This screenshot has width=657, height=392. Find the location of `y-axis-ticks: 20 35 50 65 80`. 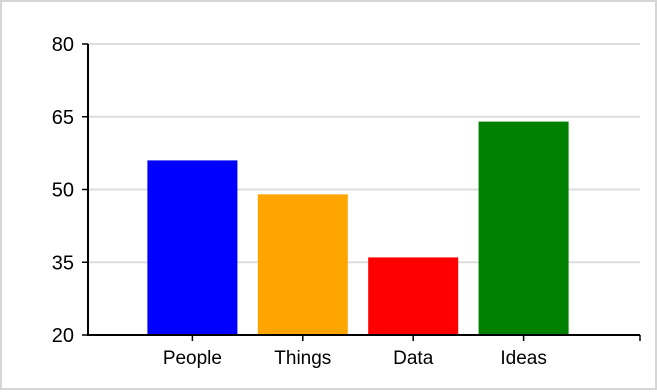

y-axis-ticks: 20 35 50 65 80 is located at coordinates (70, 190).